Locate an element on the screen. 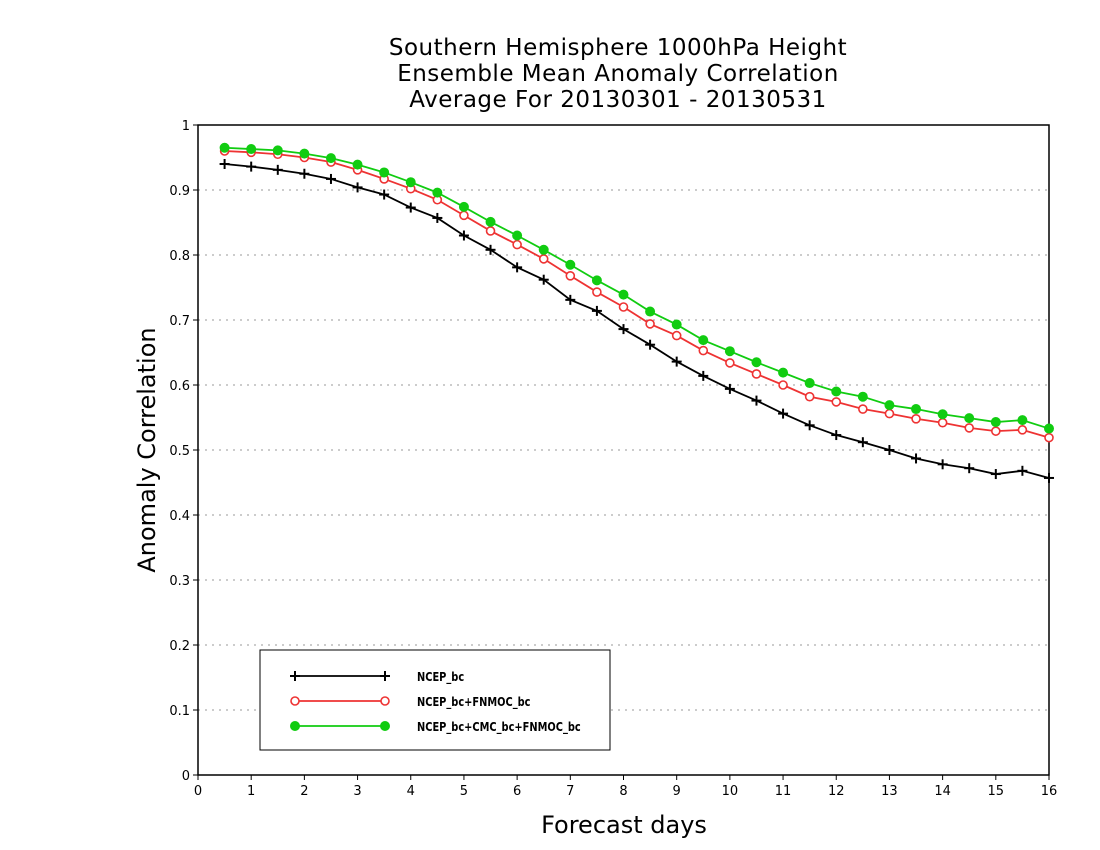 Image resolution: width=1100 pixels, height=850 pixels. x-axis-ticks: 0 1 2 3 4 5 6 7 8 9 10 11 12 13 14 15 16 is located at coordinates (625, 787).